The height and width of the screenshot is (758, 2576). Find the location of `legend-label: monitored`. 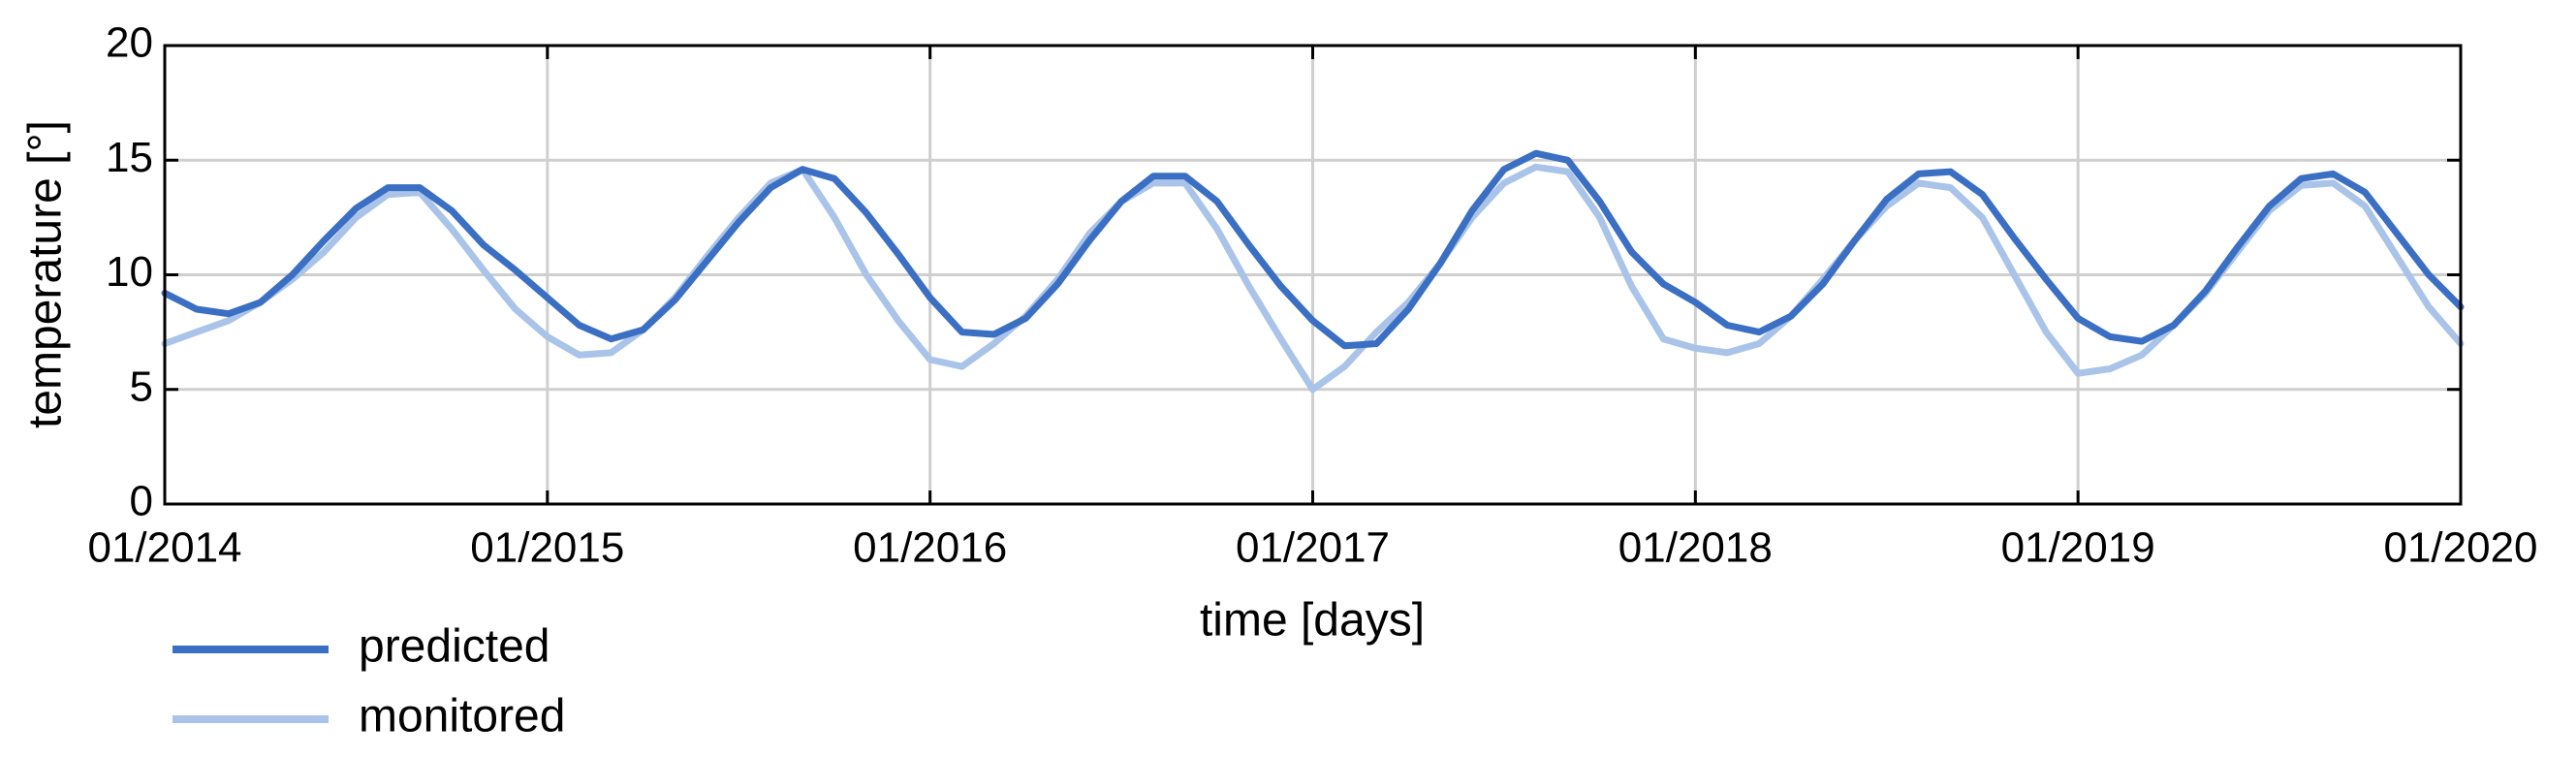

legend-label: monitored is located at coordinates (462, 716).